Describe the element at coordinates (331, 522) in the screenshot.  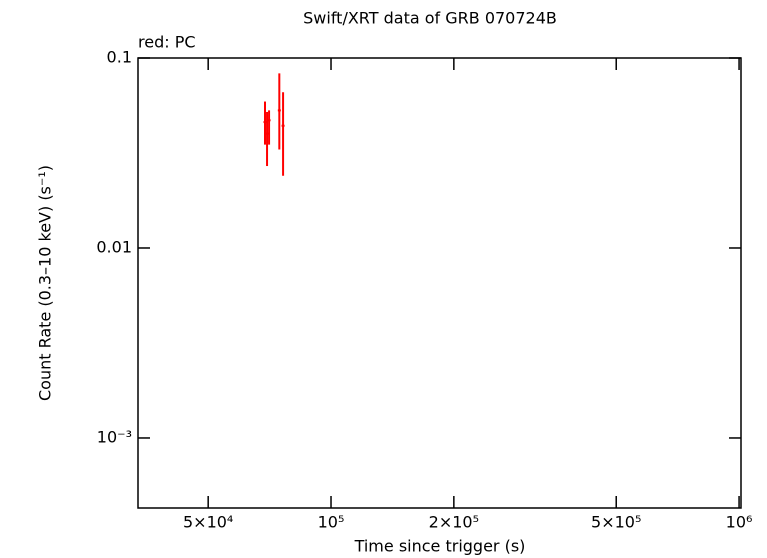
I see `x-tick-label: 10⁵` at that location.